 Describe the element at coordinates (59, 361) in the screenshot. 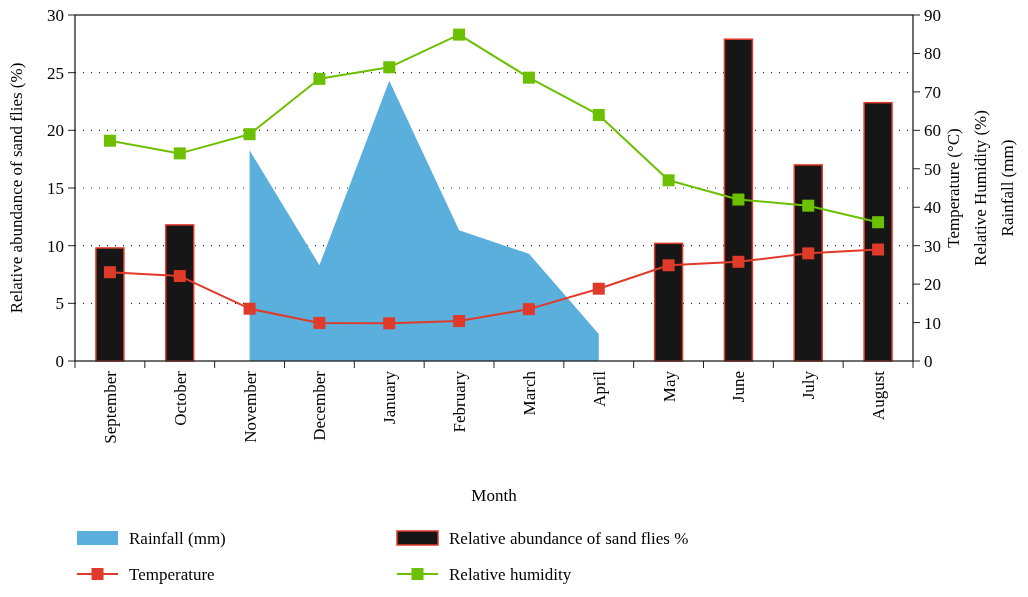

I see `y-tick-label: 0` at that location.